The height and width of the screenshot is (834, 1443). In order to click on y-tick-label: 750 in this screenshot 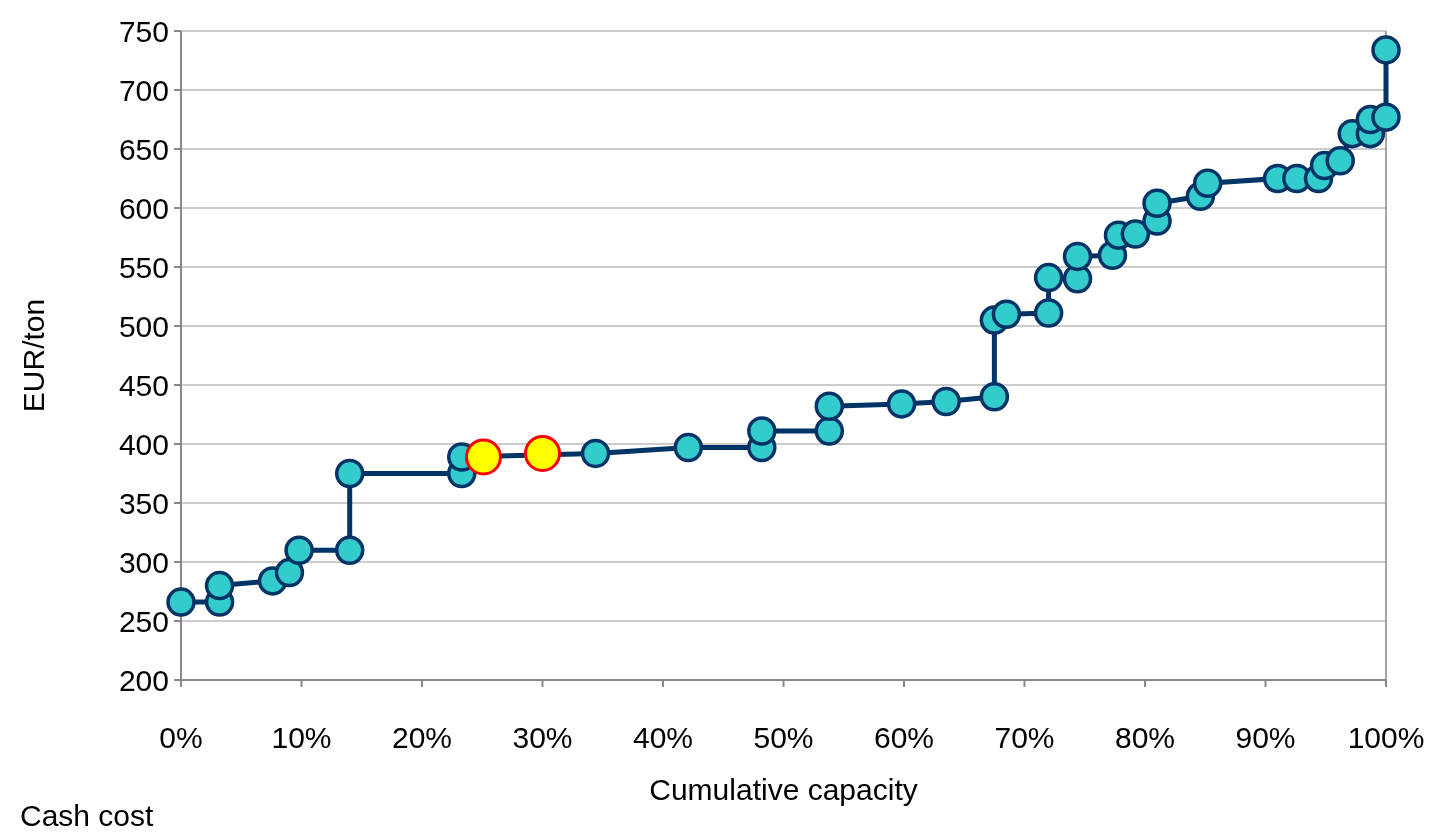, I will do `click(143, 31)`.